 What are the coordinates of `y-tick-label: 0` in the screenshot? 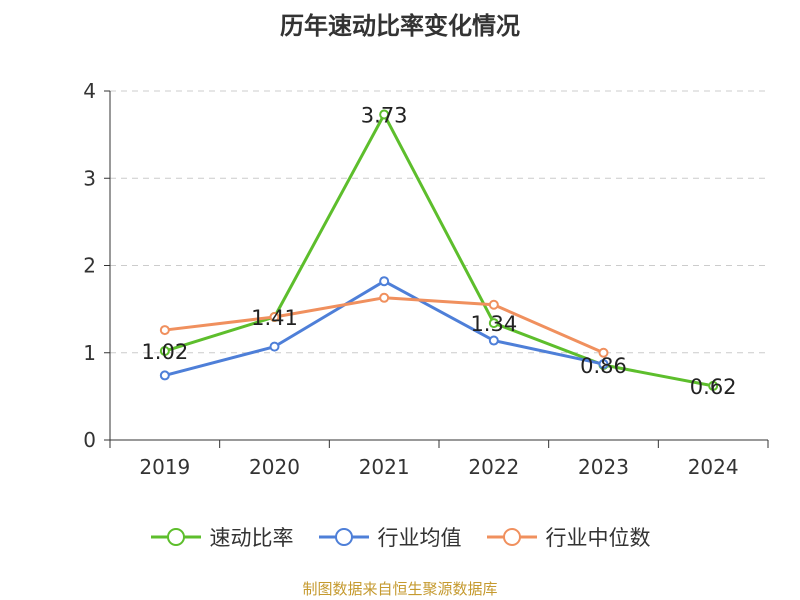 It's located at (89, 440).